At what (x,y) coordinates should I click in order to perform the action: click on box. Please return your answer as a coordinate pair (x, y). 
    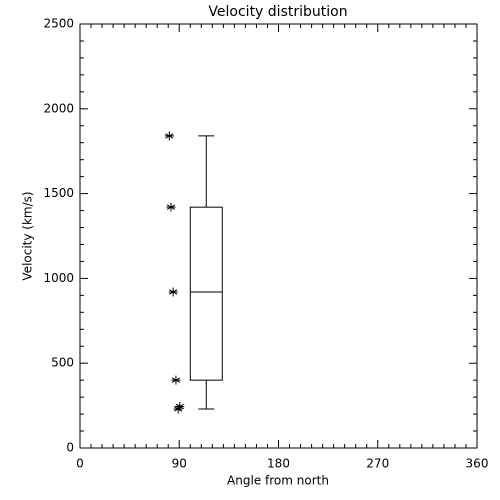
    Looking at the image, I should click on (206, 293).